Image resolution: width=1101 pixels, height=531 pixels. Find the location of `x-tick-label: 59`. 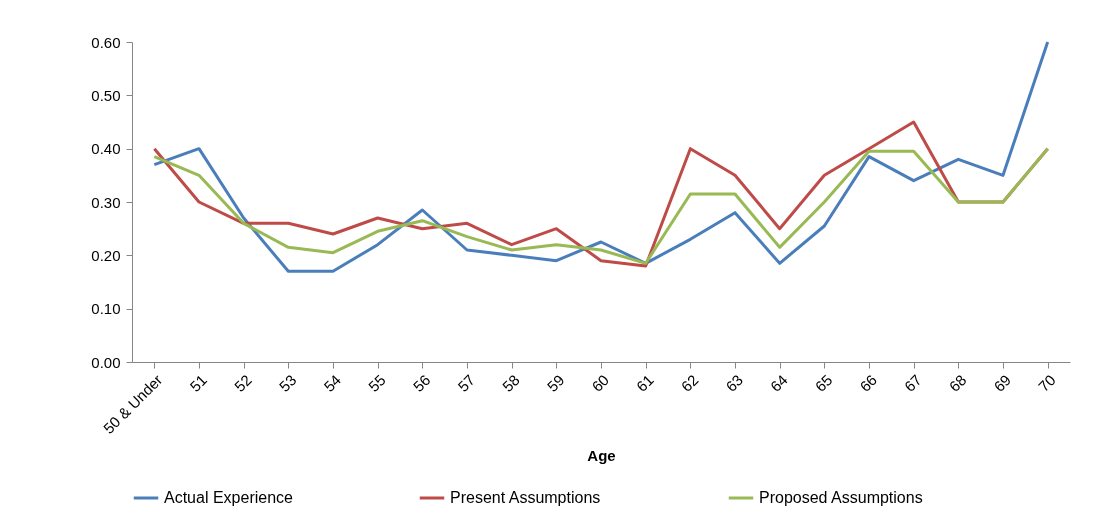

x-tick-label: 59 is located at coordinates (555, 383).